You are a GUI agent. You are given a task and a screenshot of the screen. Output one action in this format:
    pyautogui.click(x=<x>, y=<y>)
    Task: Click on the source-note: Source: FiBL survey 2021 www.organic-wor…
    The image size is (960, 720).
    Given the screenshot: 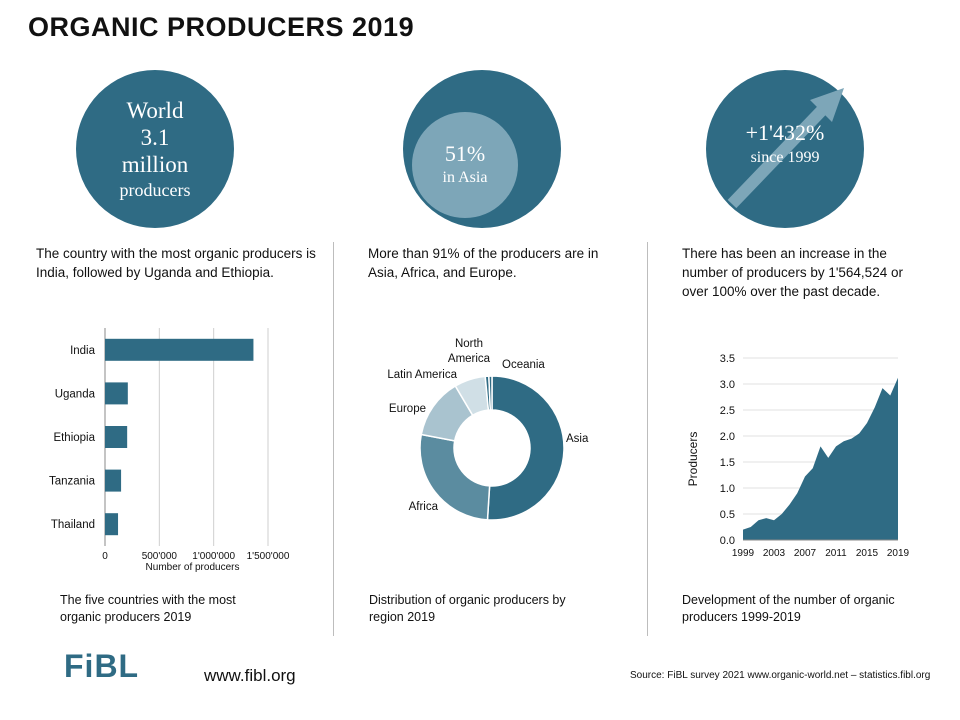 What is the action you would take?
    pyautogui.click(x=780, y=675)
    